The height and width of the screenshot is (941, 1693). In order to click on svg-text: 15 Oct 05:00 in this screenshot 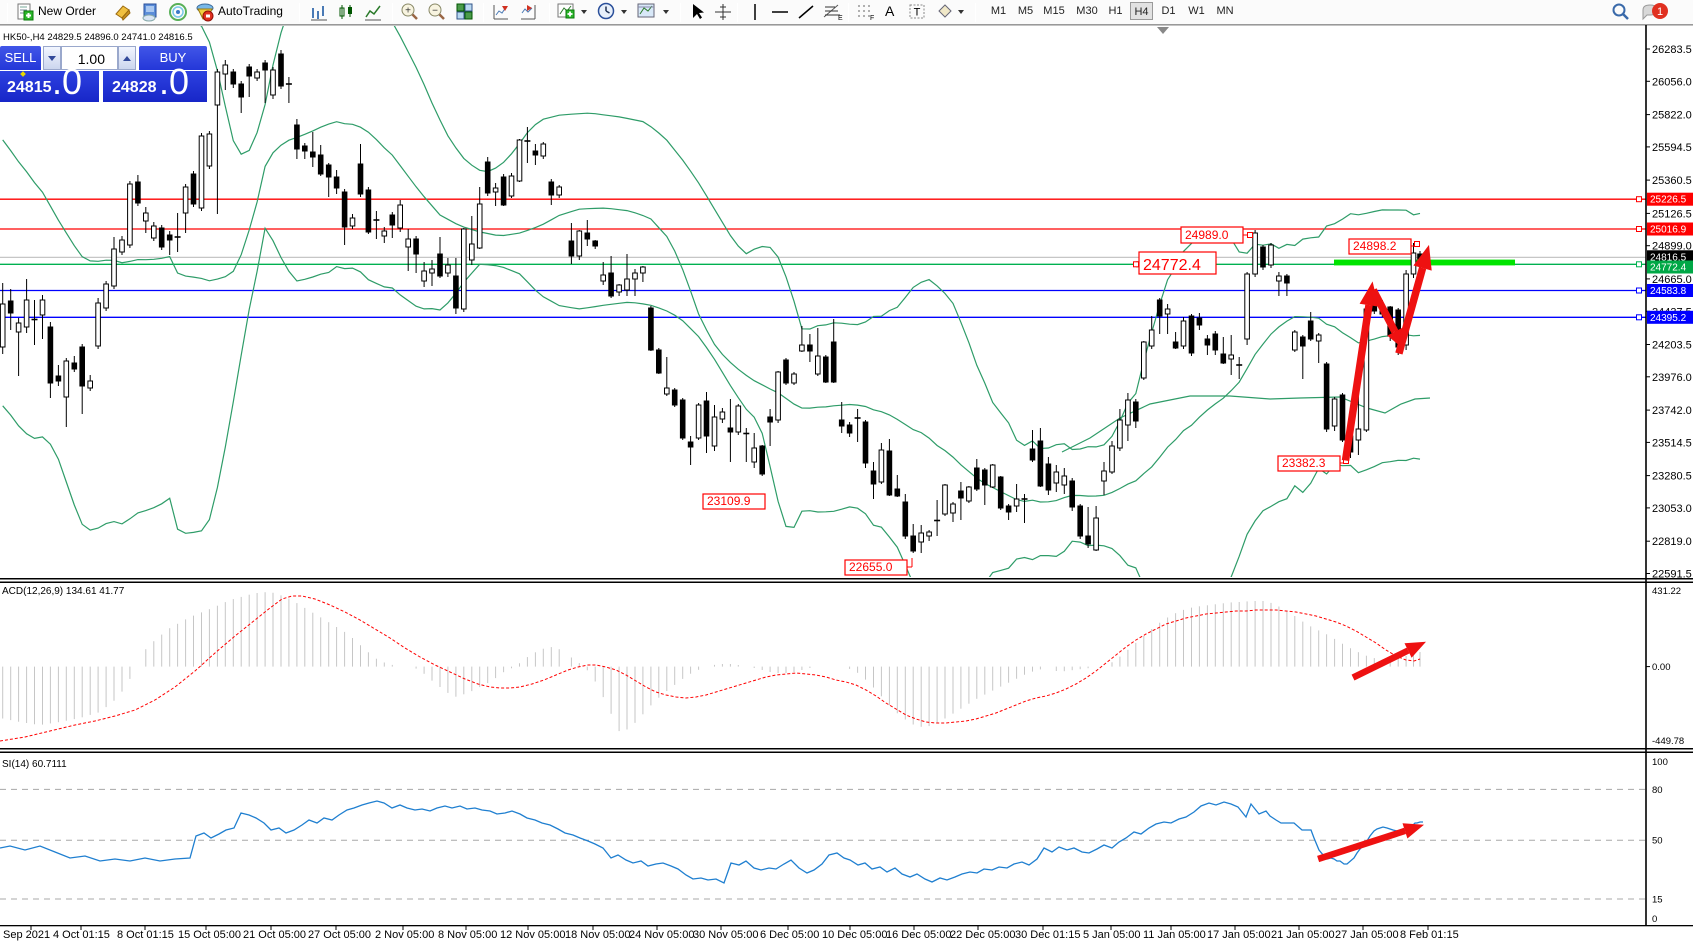, I will do `click(209, 935)`.